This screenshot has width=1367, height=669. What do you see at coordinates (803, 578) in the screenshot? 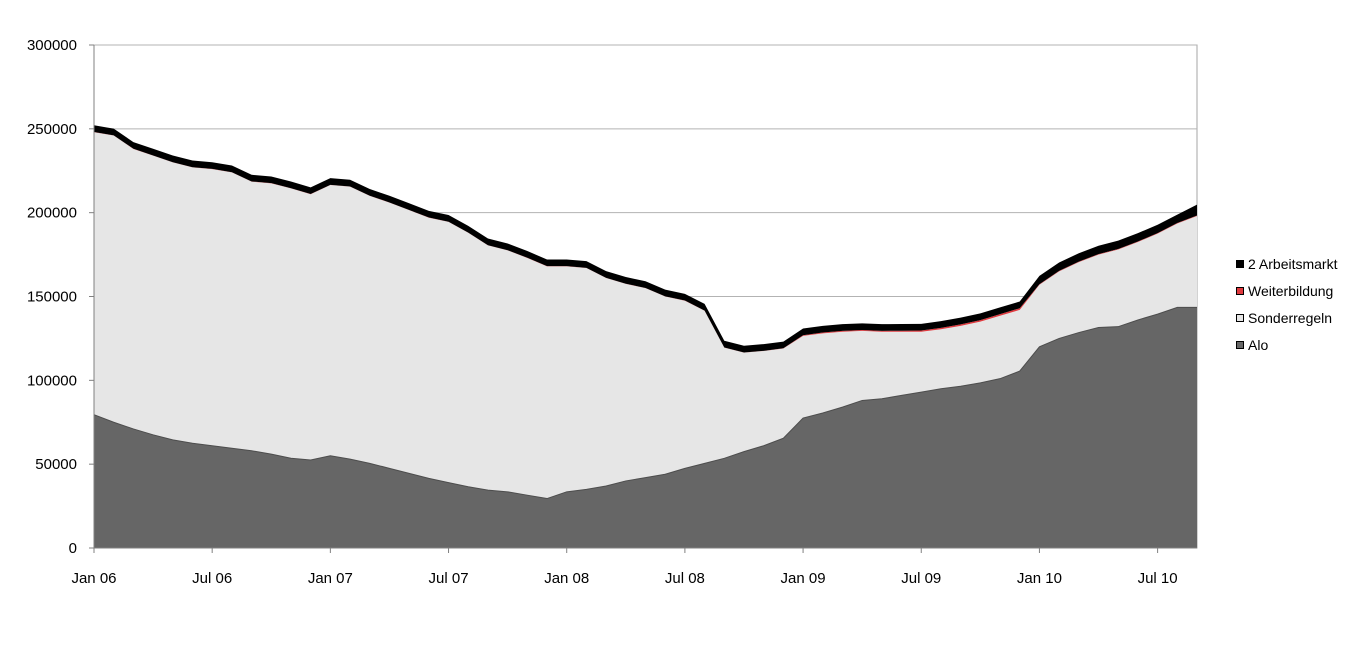
I see `x-tick-label: Jan 09` at bounding box center [803, 578].